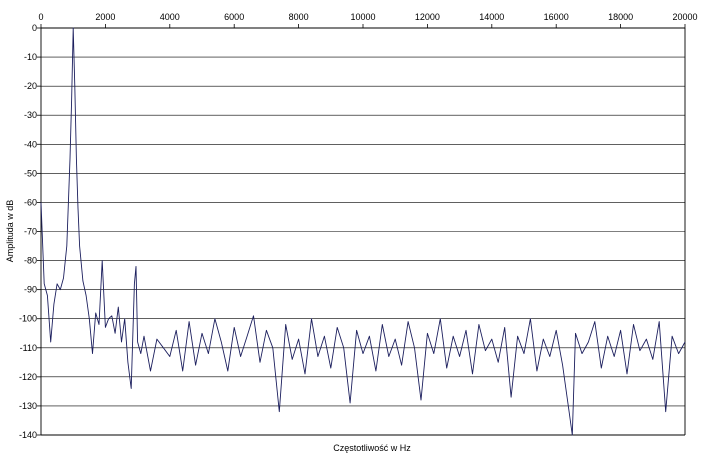  I want to click on y-tick-label: -50, so click(30, 173).